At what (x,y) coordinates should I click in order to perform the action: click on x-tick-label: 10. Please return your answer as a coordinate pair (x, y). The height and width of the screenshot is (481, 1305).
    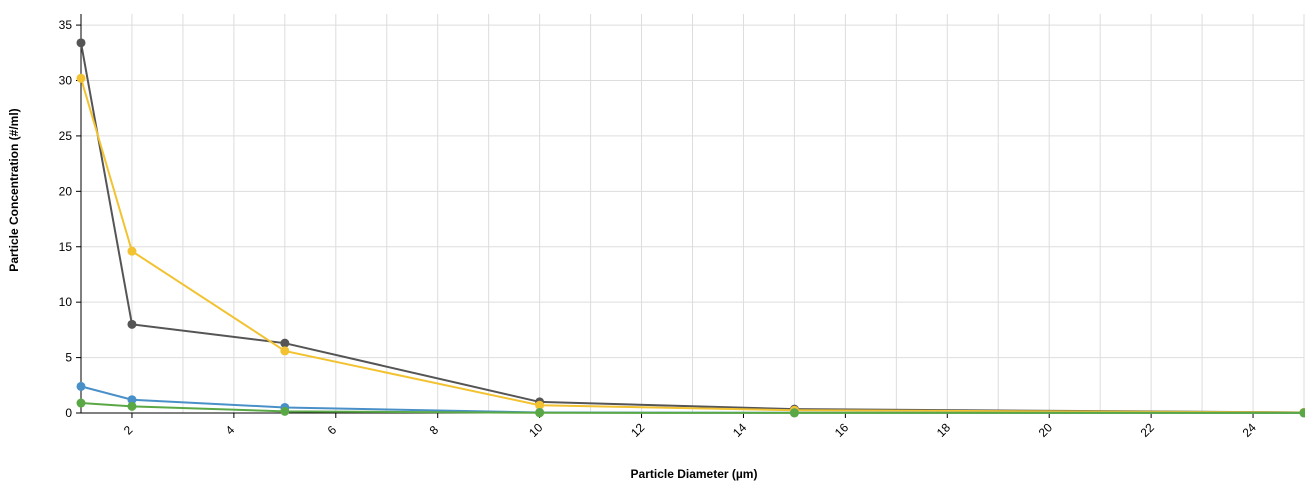
    Looking at the image, I should click on (536, 430).